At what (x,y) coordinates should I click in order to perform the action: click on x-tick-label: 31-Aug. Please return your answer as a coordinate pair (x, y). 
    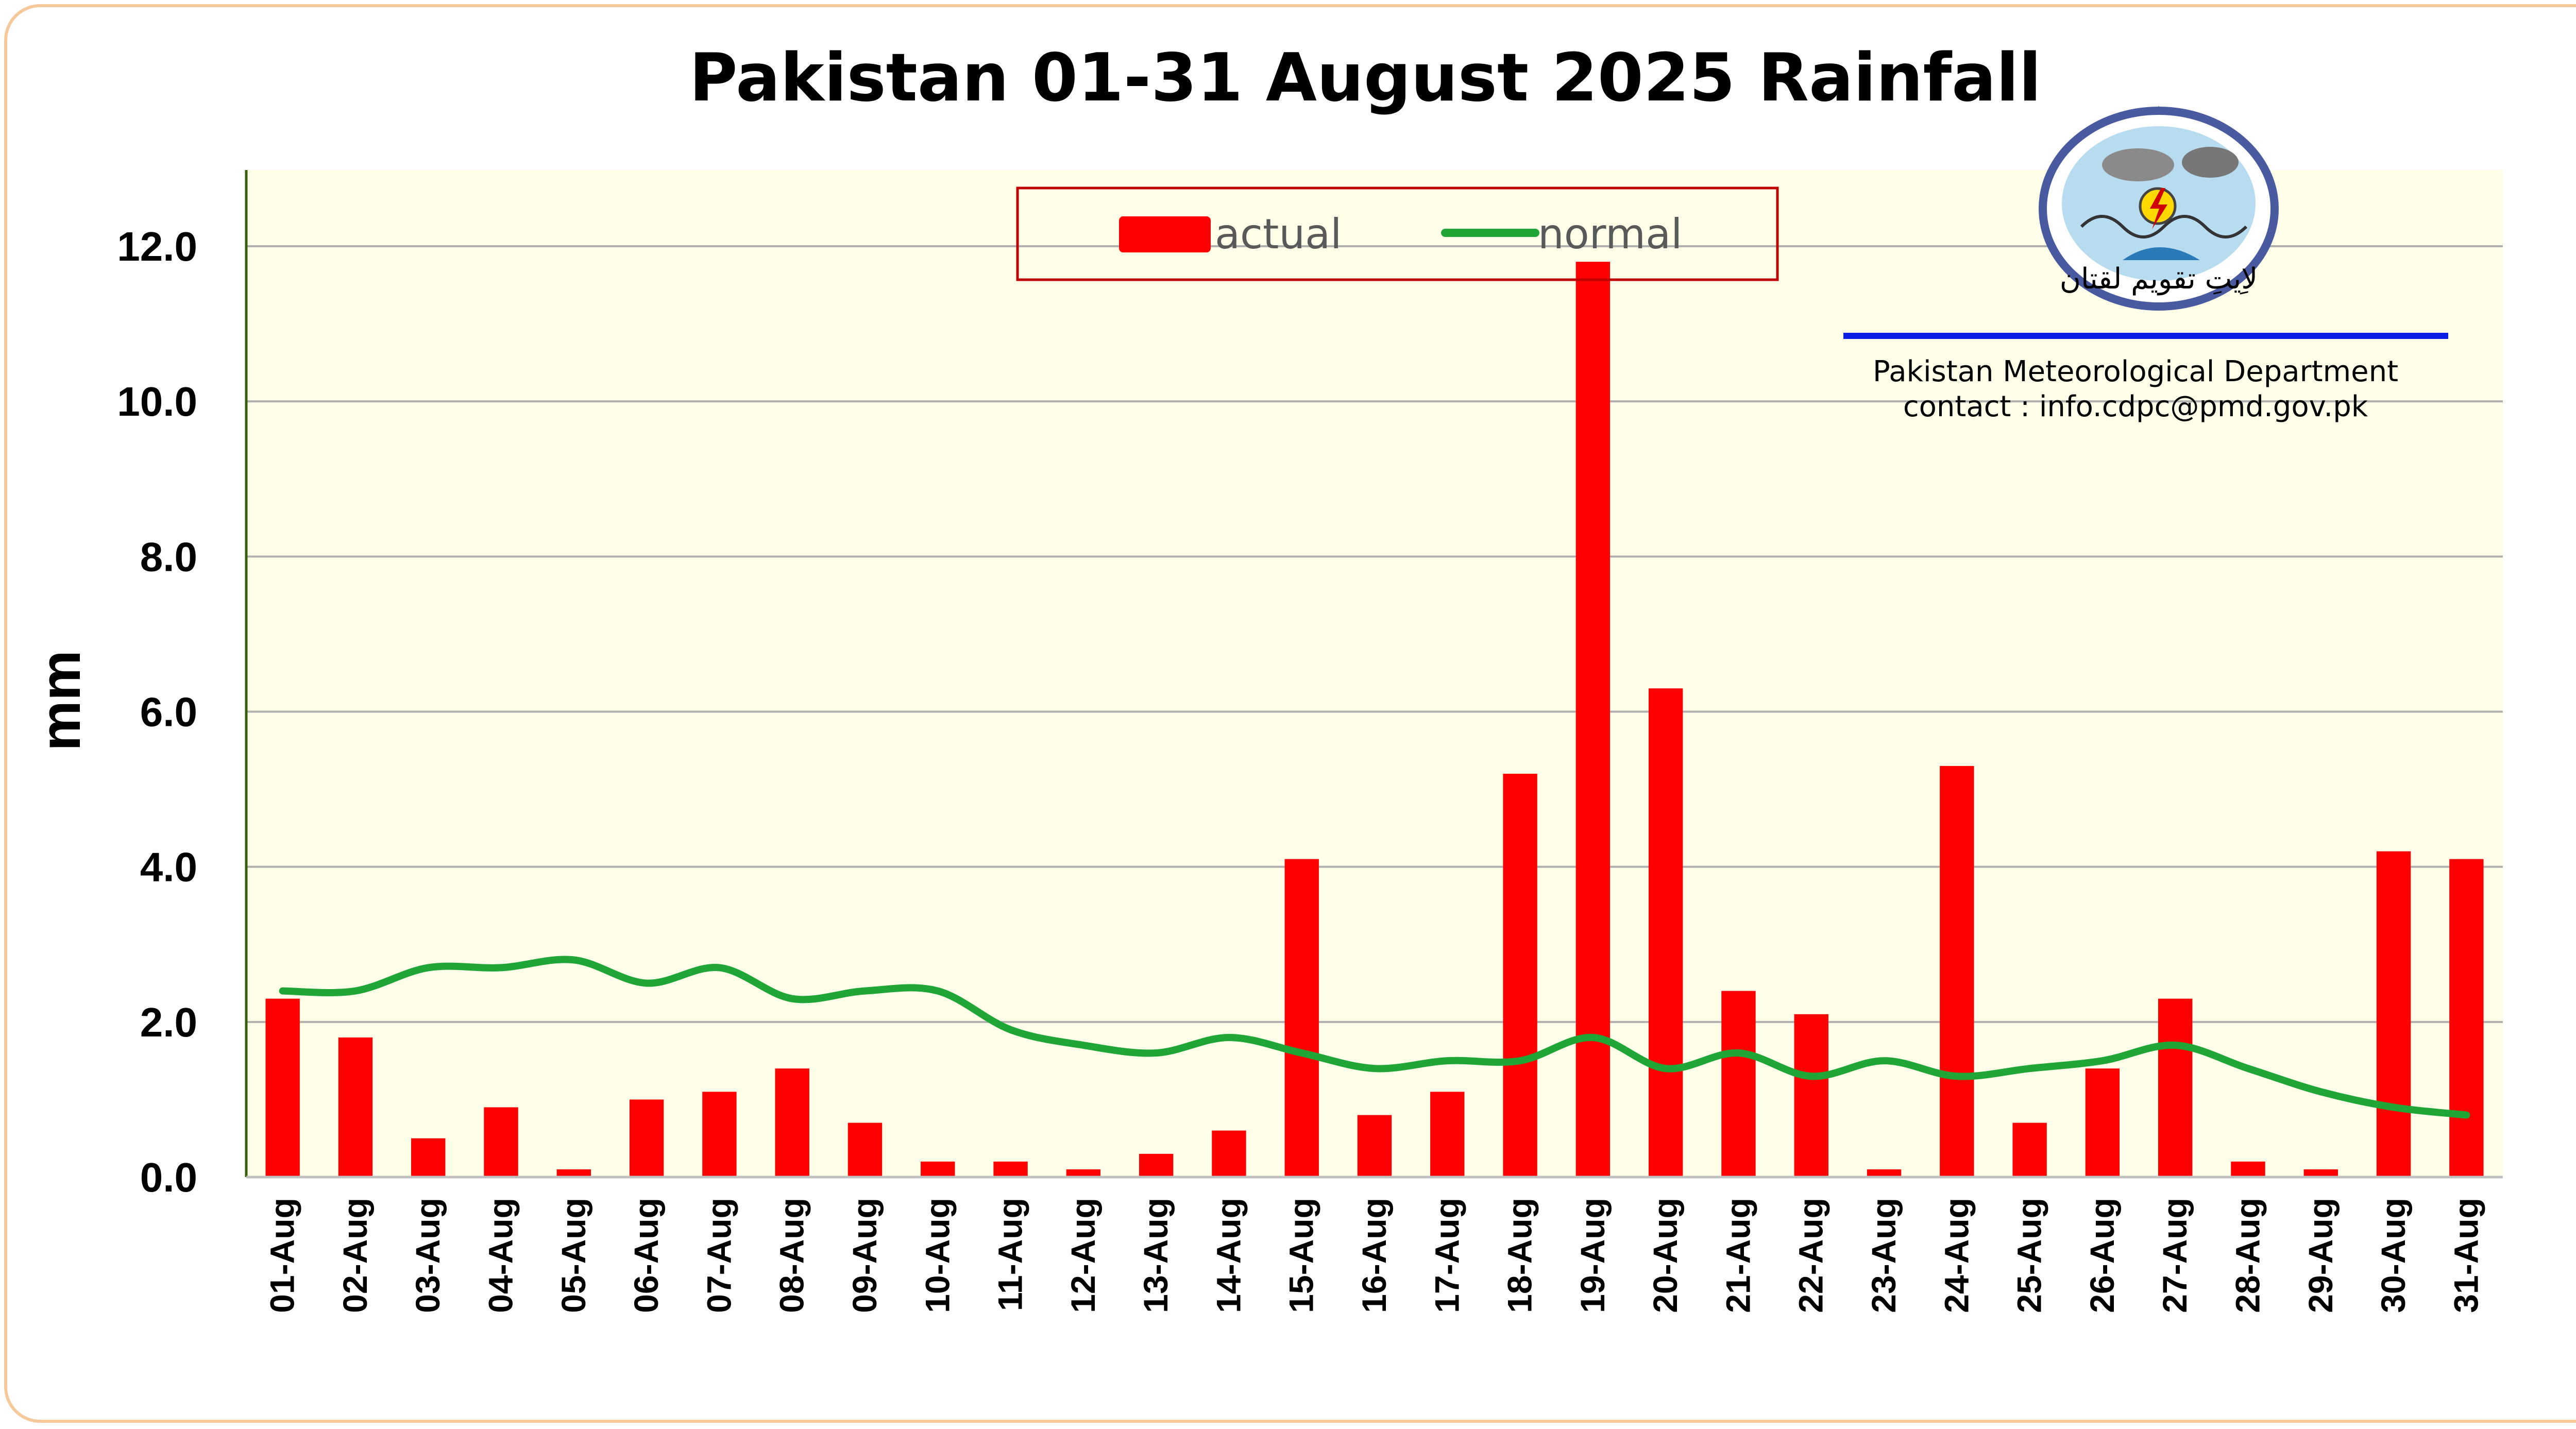
    Looking at the image, I should click on (2466, 1256).